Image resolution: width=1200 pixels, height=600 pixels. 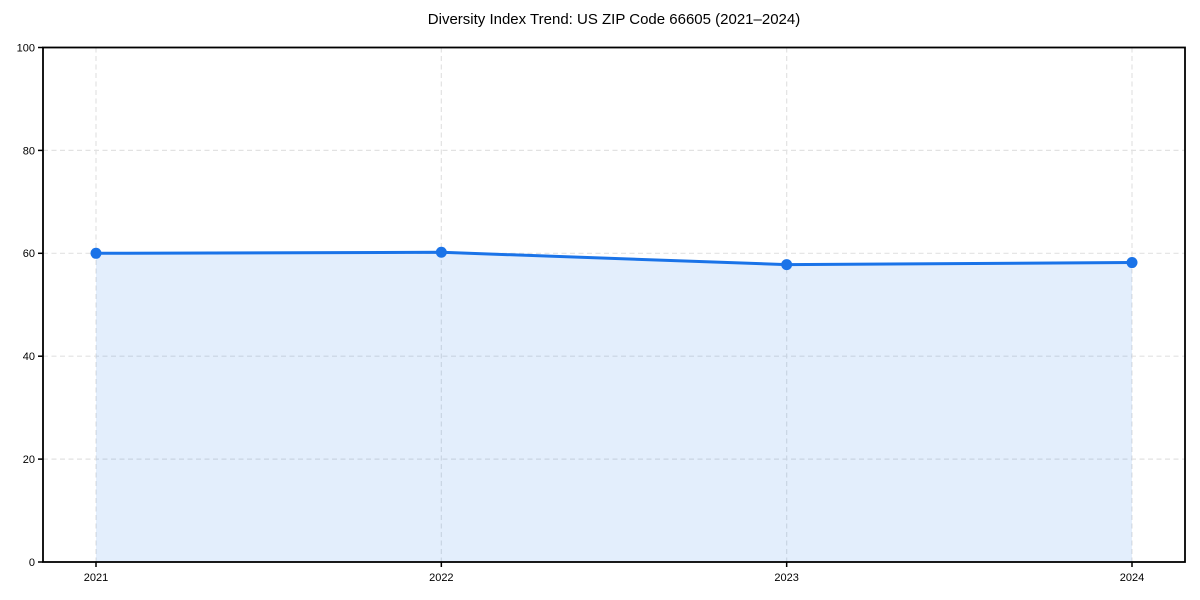 I want to click on data-point-2024, so click(x=1132, y=263).